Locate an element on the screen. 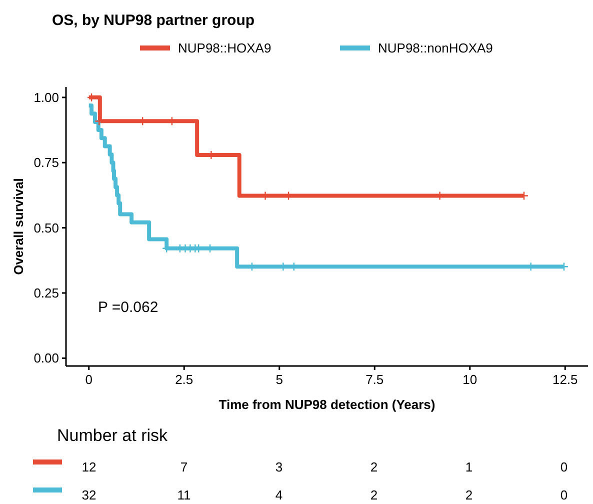 Image resolution: width=593 pixels, height=504 pixels. y-tick-label: 1.00 is located at coordinates (46, 97).